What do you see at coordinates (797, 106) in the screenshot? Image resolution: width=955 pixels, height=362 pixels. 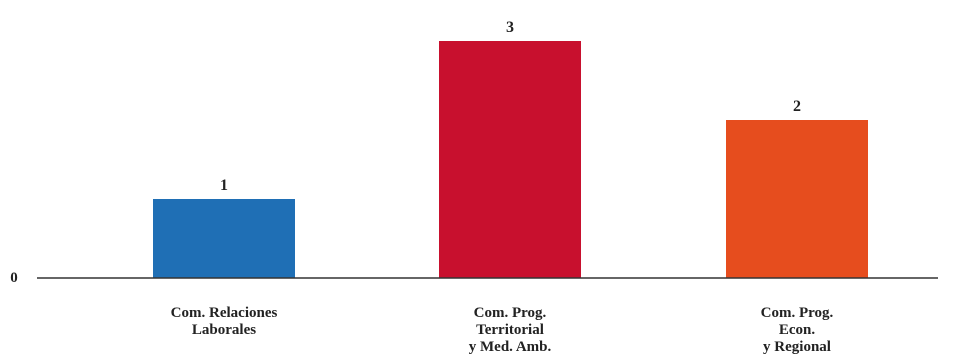 I see `bar-value-label-3: 2` at bounding box center [797, 106].